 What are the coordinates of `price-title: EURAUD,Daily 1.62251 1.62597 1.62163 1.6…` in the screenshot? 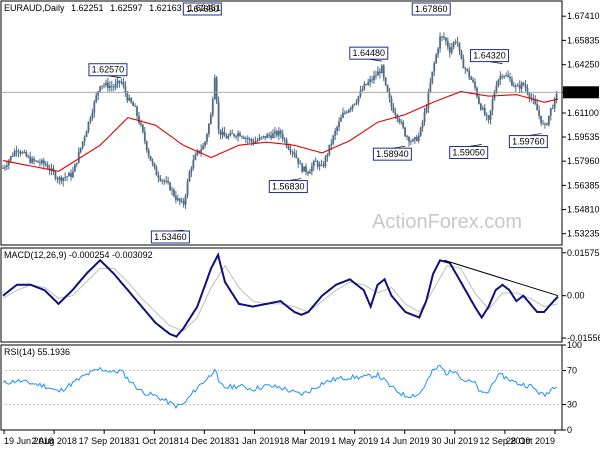 It's located at (112, 8).